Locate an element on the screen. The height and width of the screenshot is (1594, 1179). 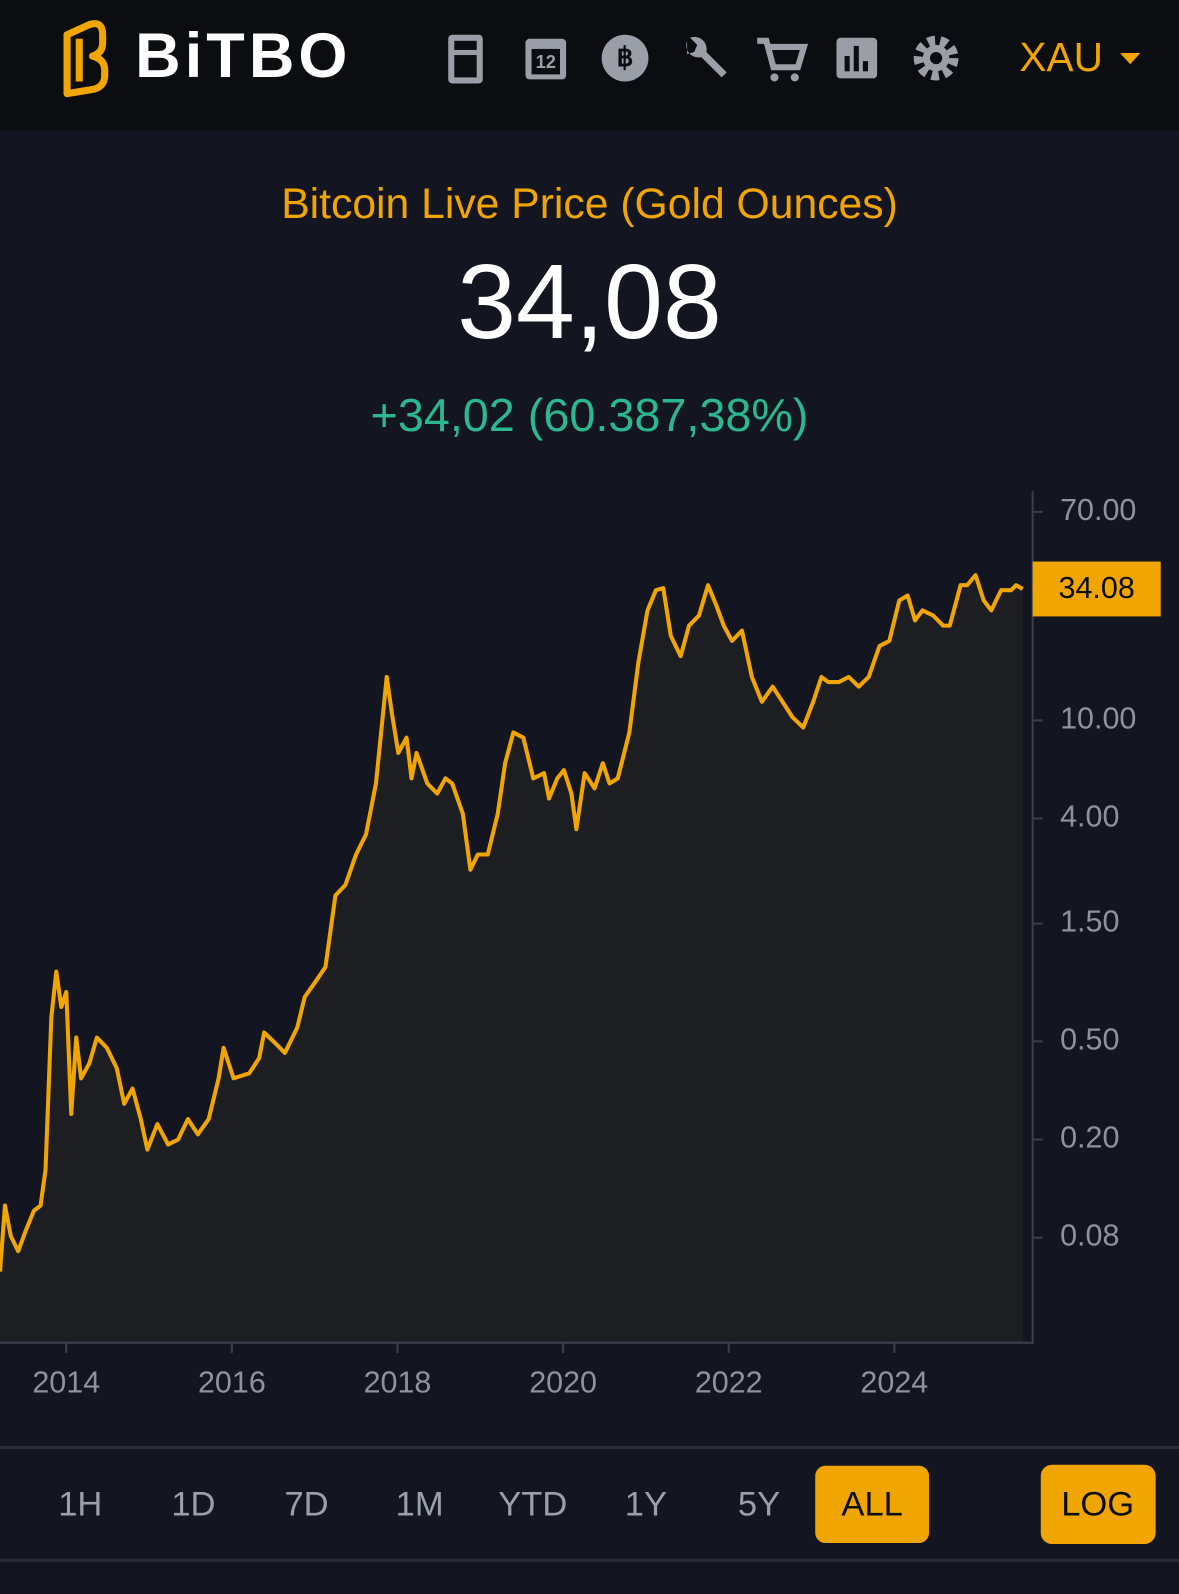
price-title: Bitcoin Live Price (Gold Ounces) is located at coordinates (589, 204).